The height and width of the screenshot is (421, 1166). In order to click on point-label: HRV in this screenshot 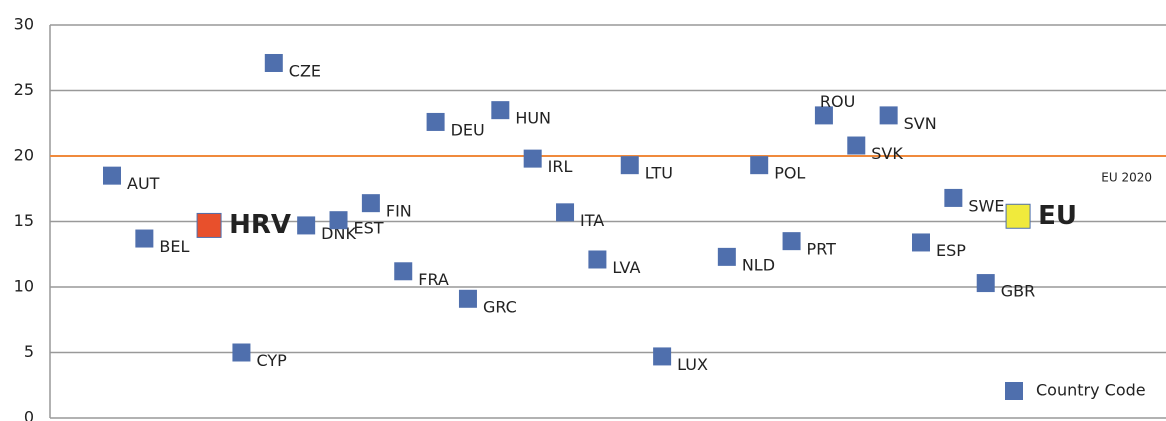, I will do `click(260, 225)`.